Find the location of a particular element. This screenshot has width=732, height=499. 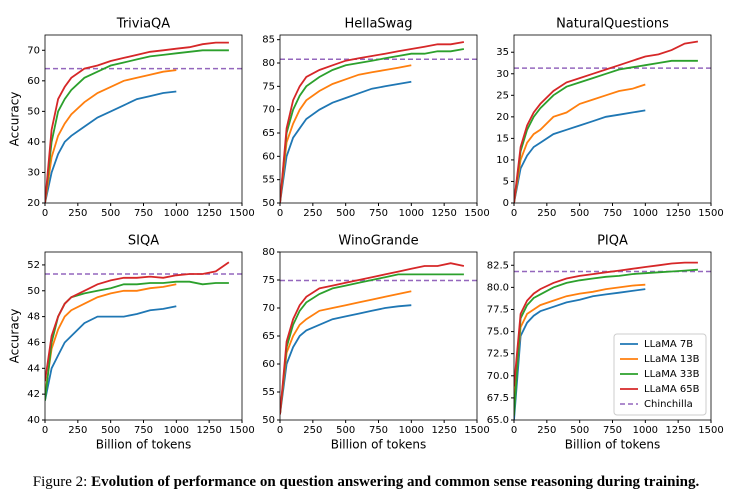

caption-label: Figure 2: is located at coordinates (60, 482).